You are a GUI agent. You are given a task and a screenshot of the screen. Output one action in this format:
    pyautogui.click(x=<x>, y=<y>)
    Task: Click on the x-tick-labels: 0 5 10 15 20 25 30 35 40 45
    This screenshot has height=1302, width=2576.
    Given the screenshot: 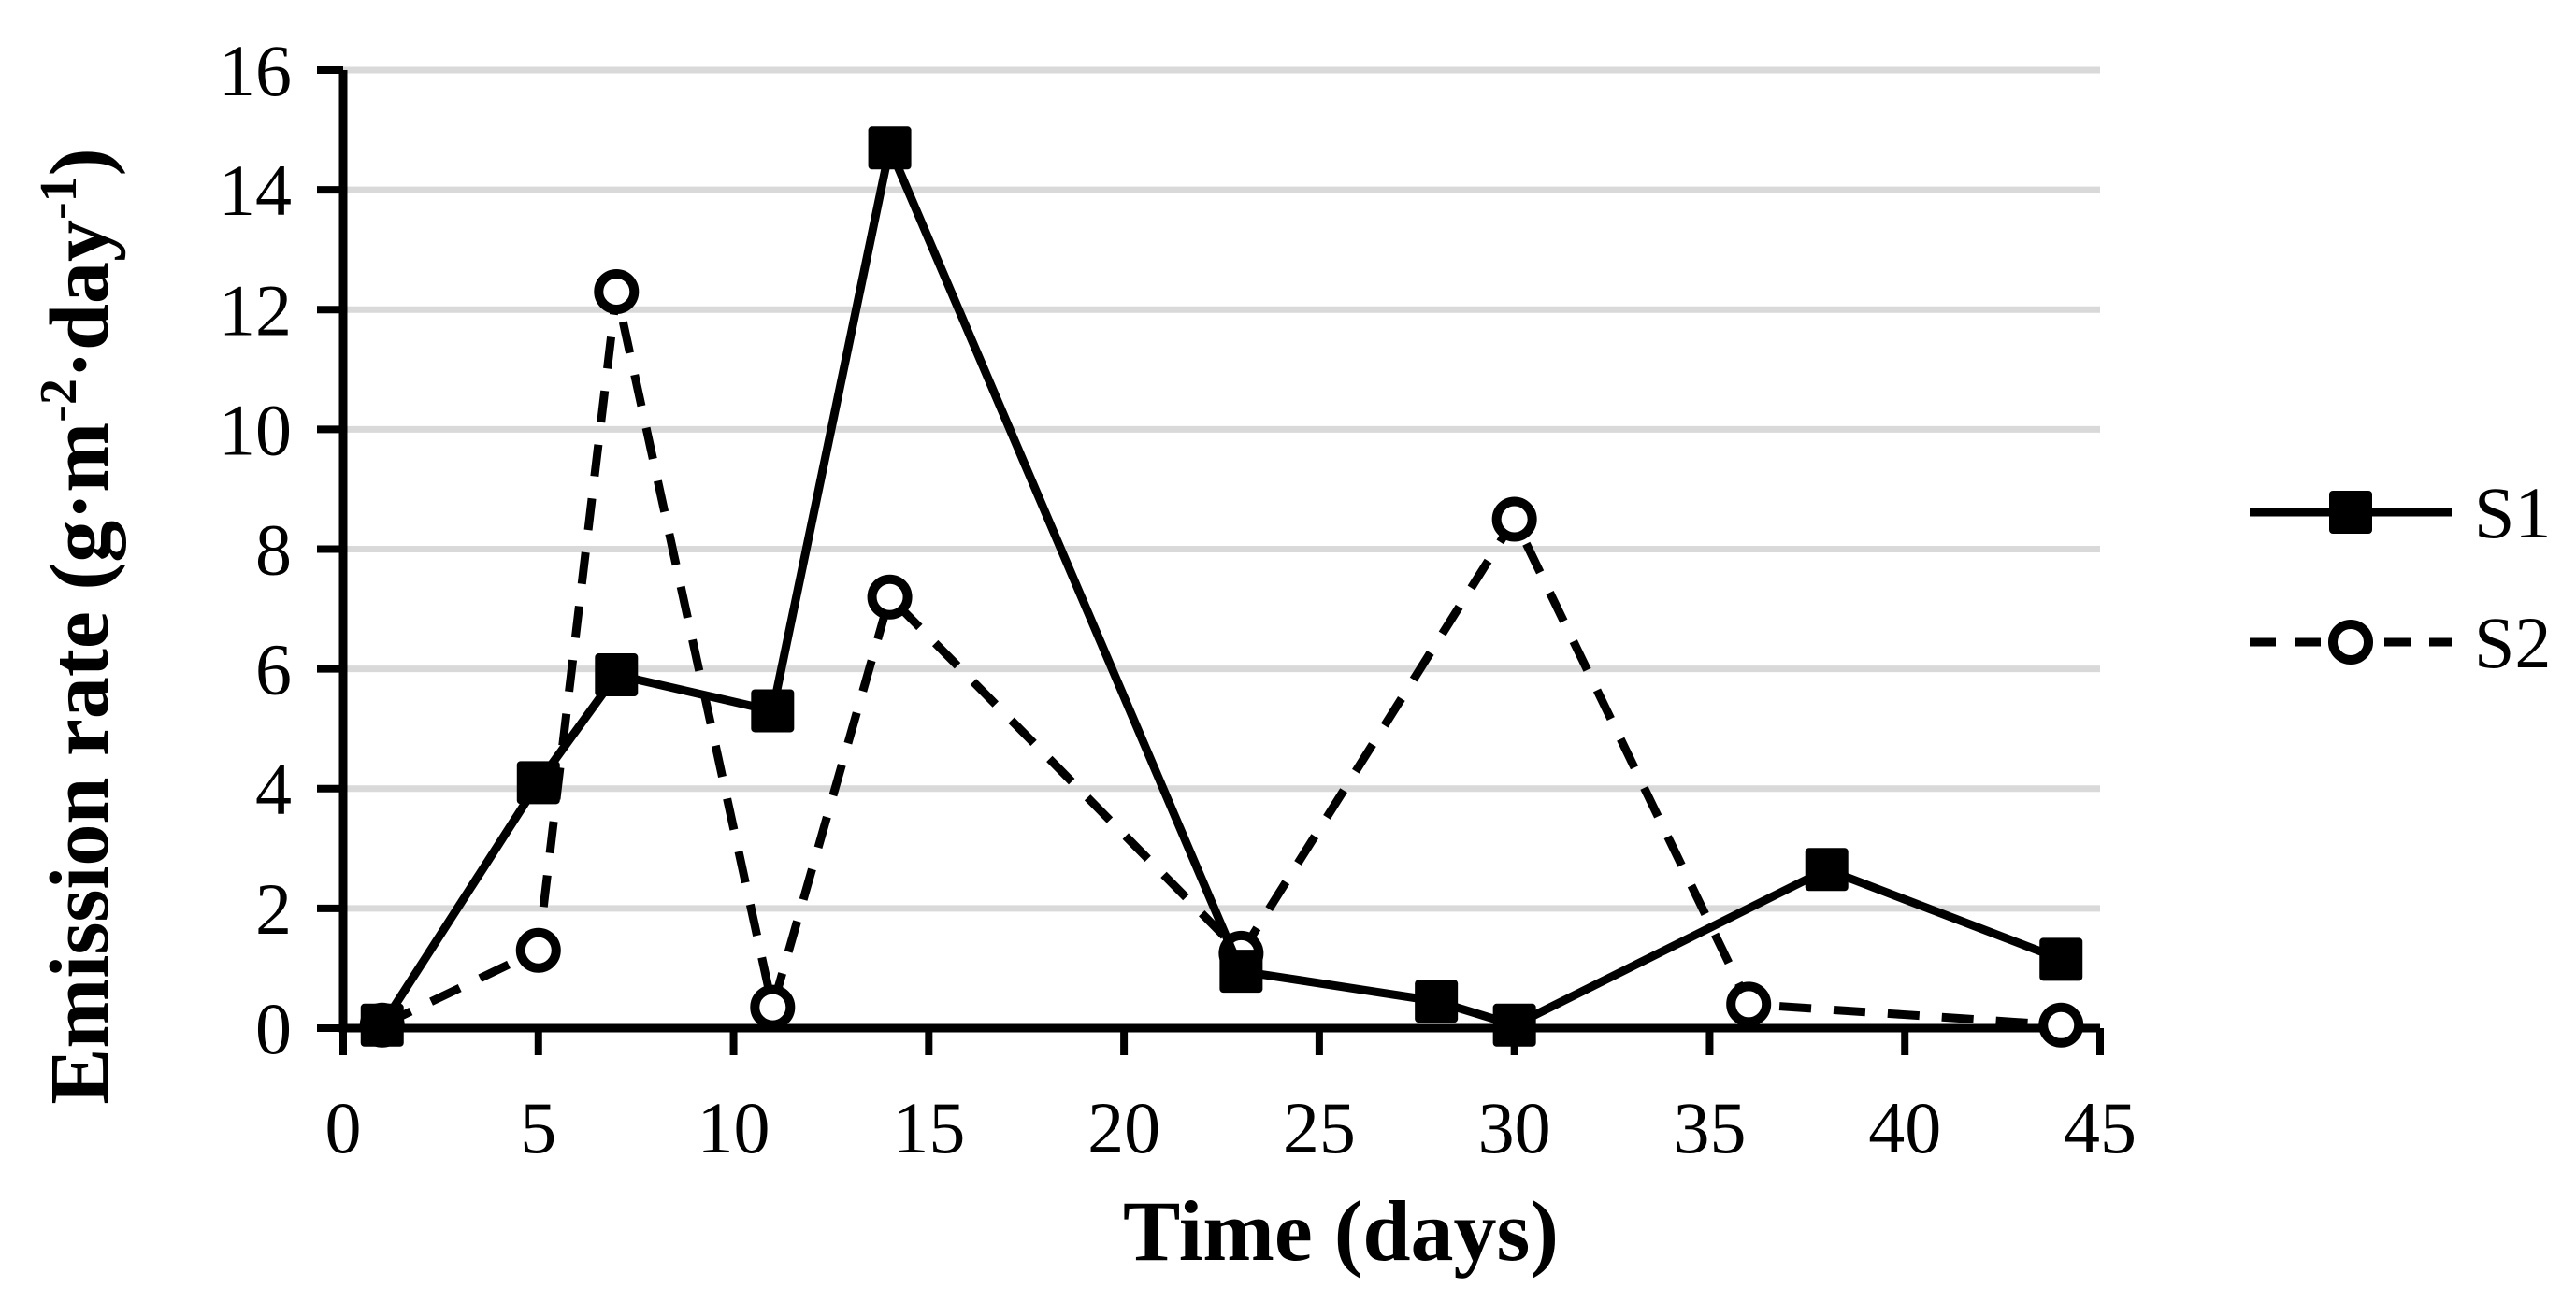 What is the action you would take?
    pyautogui.click(x=1231, y=1127)
    